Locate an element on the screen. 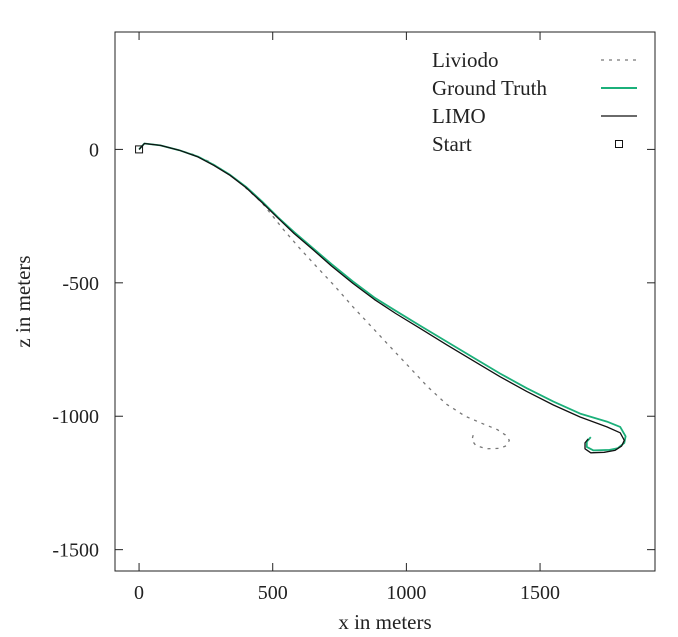 This screenshot has width=678, height=637. x-axis-label: x in meters is located at coordinates (384, 622).